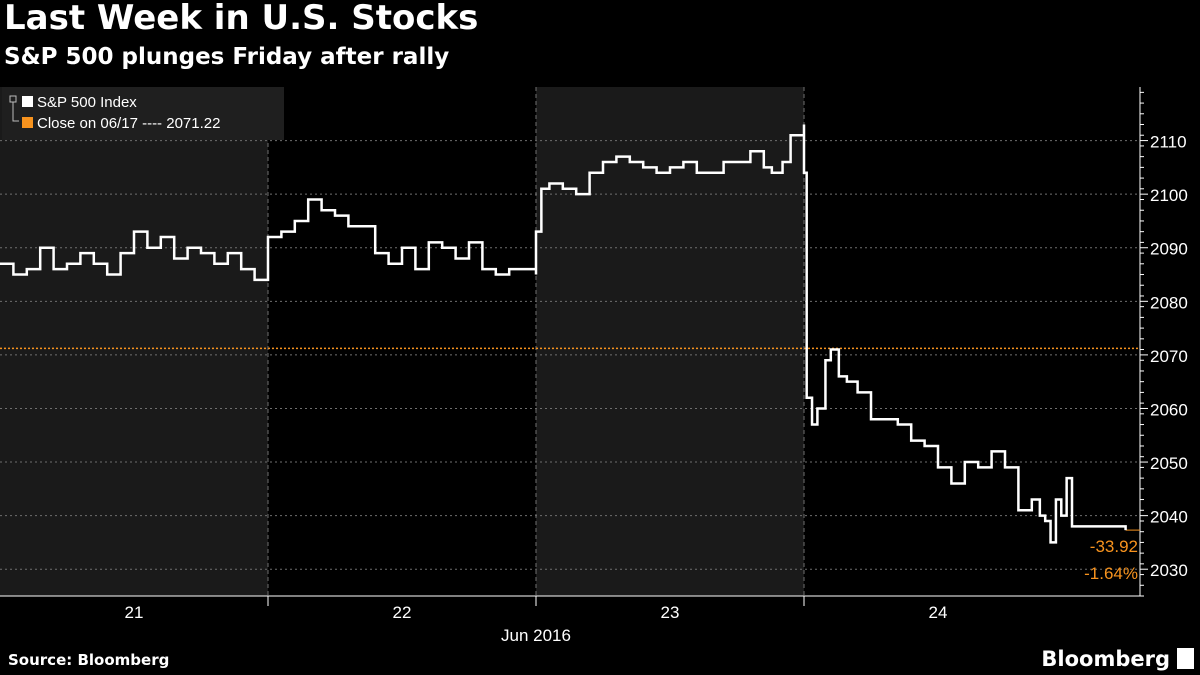 Image resolution: width=1200 pixels, height=675 pixels. What do you see at coordinates (1169, 356) in the screenshot?
I see `y-tick-label: 2070` at bounding box center [1169, 356].